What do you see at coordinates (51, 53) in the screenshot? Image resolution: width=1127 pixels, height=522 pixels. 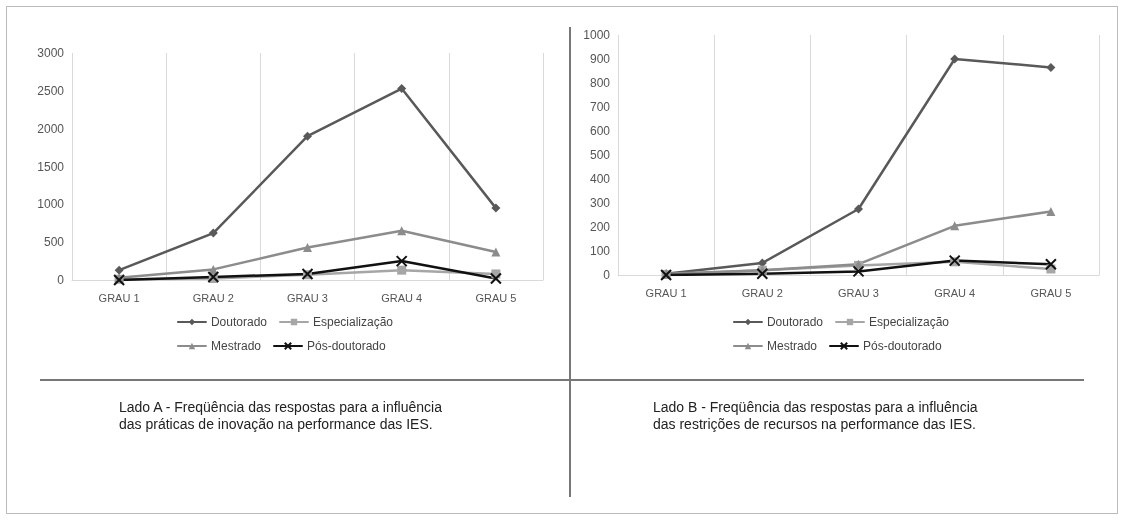 I see `y-tick-label: 3000` at bounding box center [51, 53].